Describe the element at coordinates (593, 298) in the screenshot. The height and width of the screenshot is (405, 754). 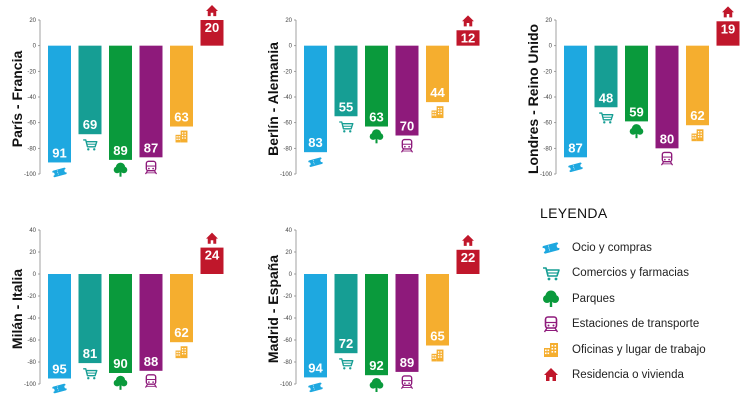
I see `legend-label-parques: Parques` at that location.